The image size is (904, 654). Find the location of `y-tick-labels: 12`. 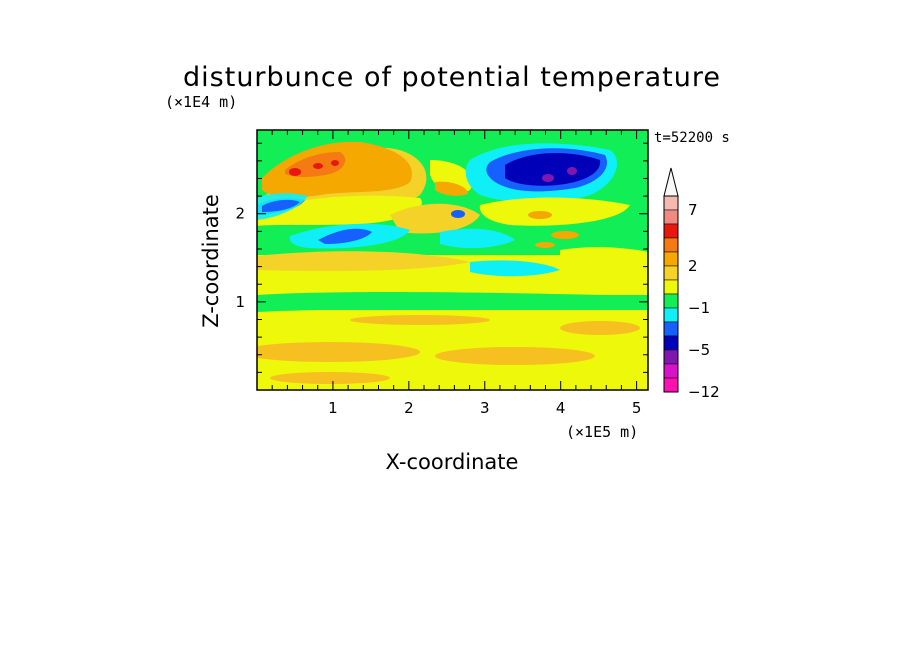

y-tick-labels: 12 is located at coordinates (240, 258).